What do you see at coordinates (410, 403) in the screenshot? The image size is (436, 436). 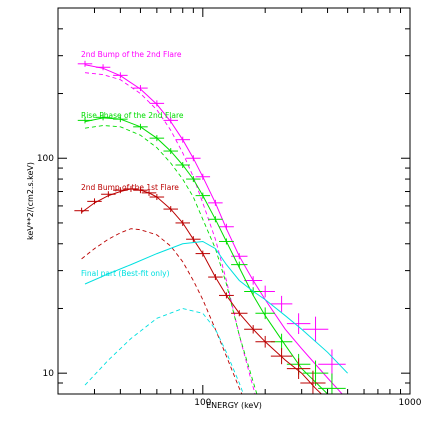 I see `x-tick-label: 1000` at bounding box center [410, 403].